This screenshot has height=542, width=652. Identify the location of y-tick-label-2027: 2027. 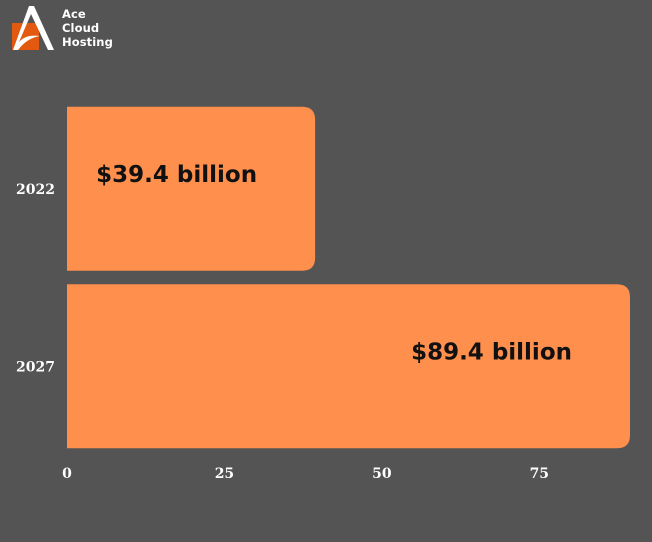
(35, 367).